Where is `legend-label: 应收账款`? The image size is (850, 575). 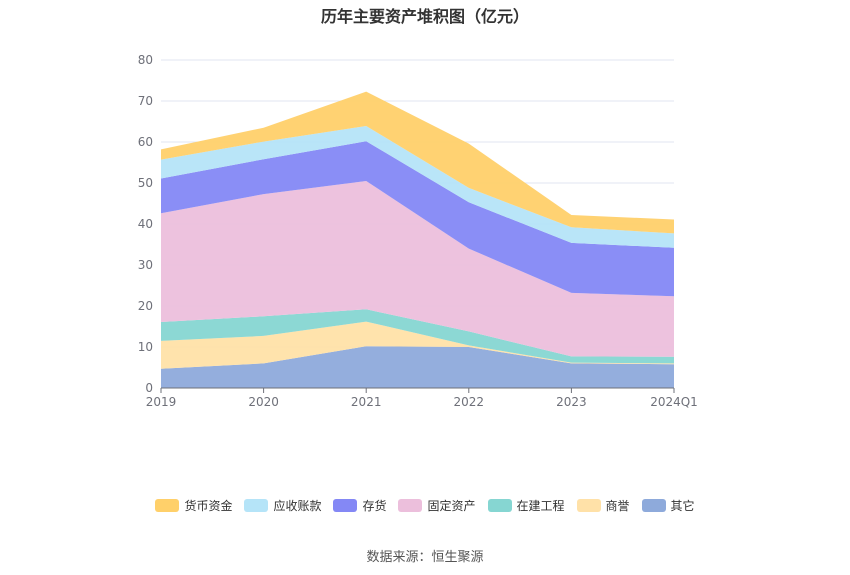 legend-label: 应收账款 is located at coordinates (297, 506).